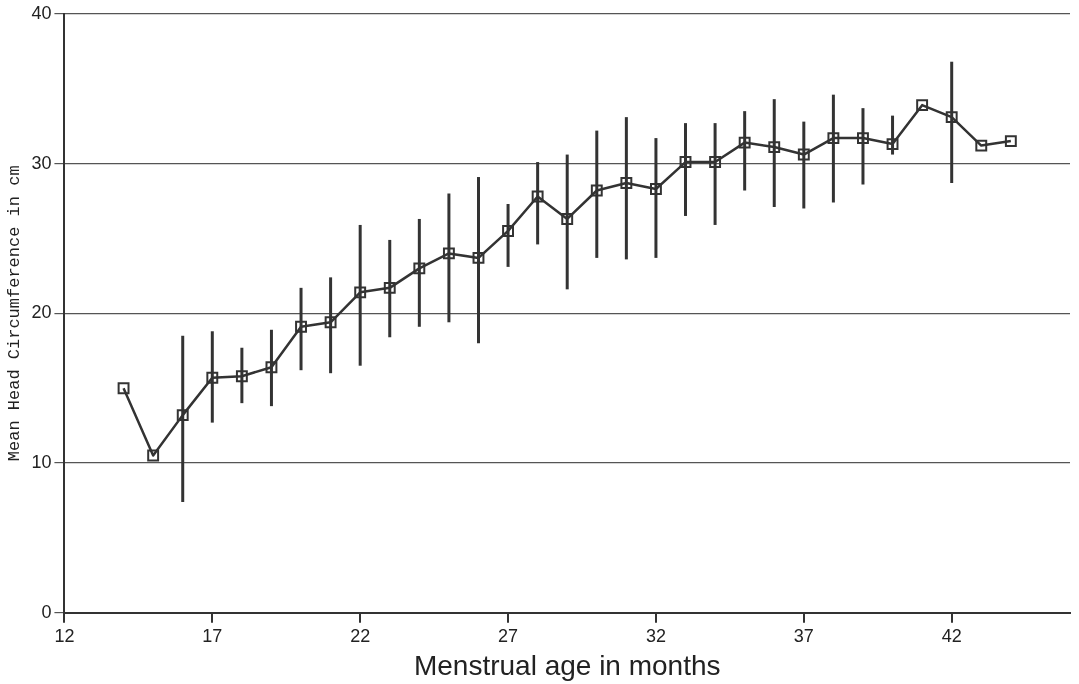 The height and width of the screenshot is (684, 1079). I want to click on x-tick-label: 37, so click(803, 635).